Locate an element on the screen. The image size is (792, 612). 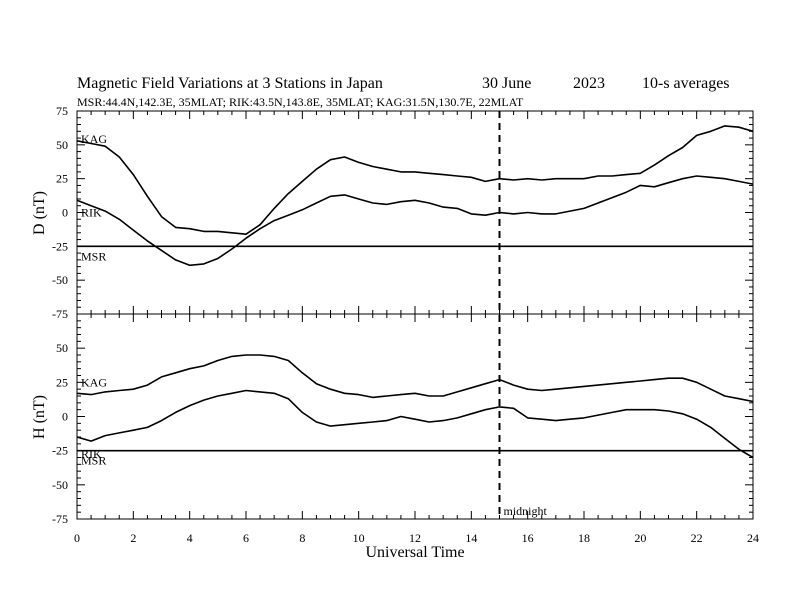
x-axis: 0 2 4 6 8 10 12 14 16 18 20 22 24 is located at coordinates (416, 538).